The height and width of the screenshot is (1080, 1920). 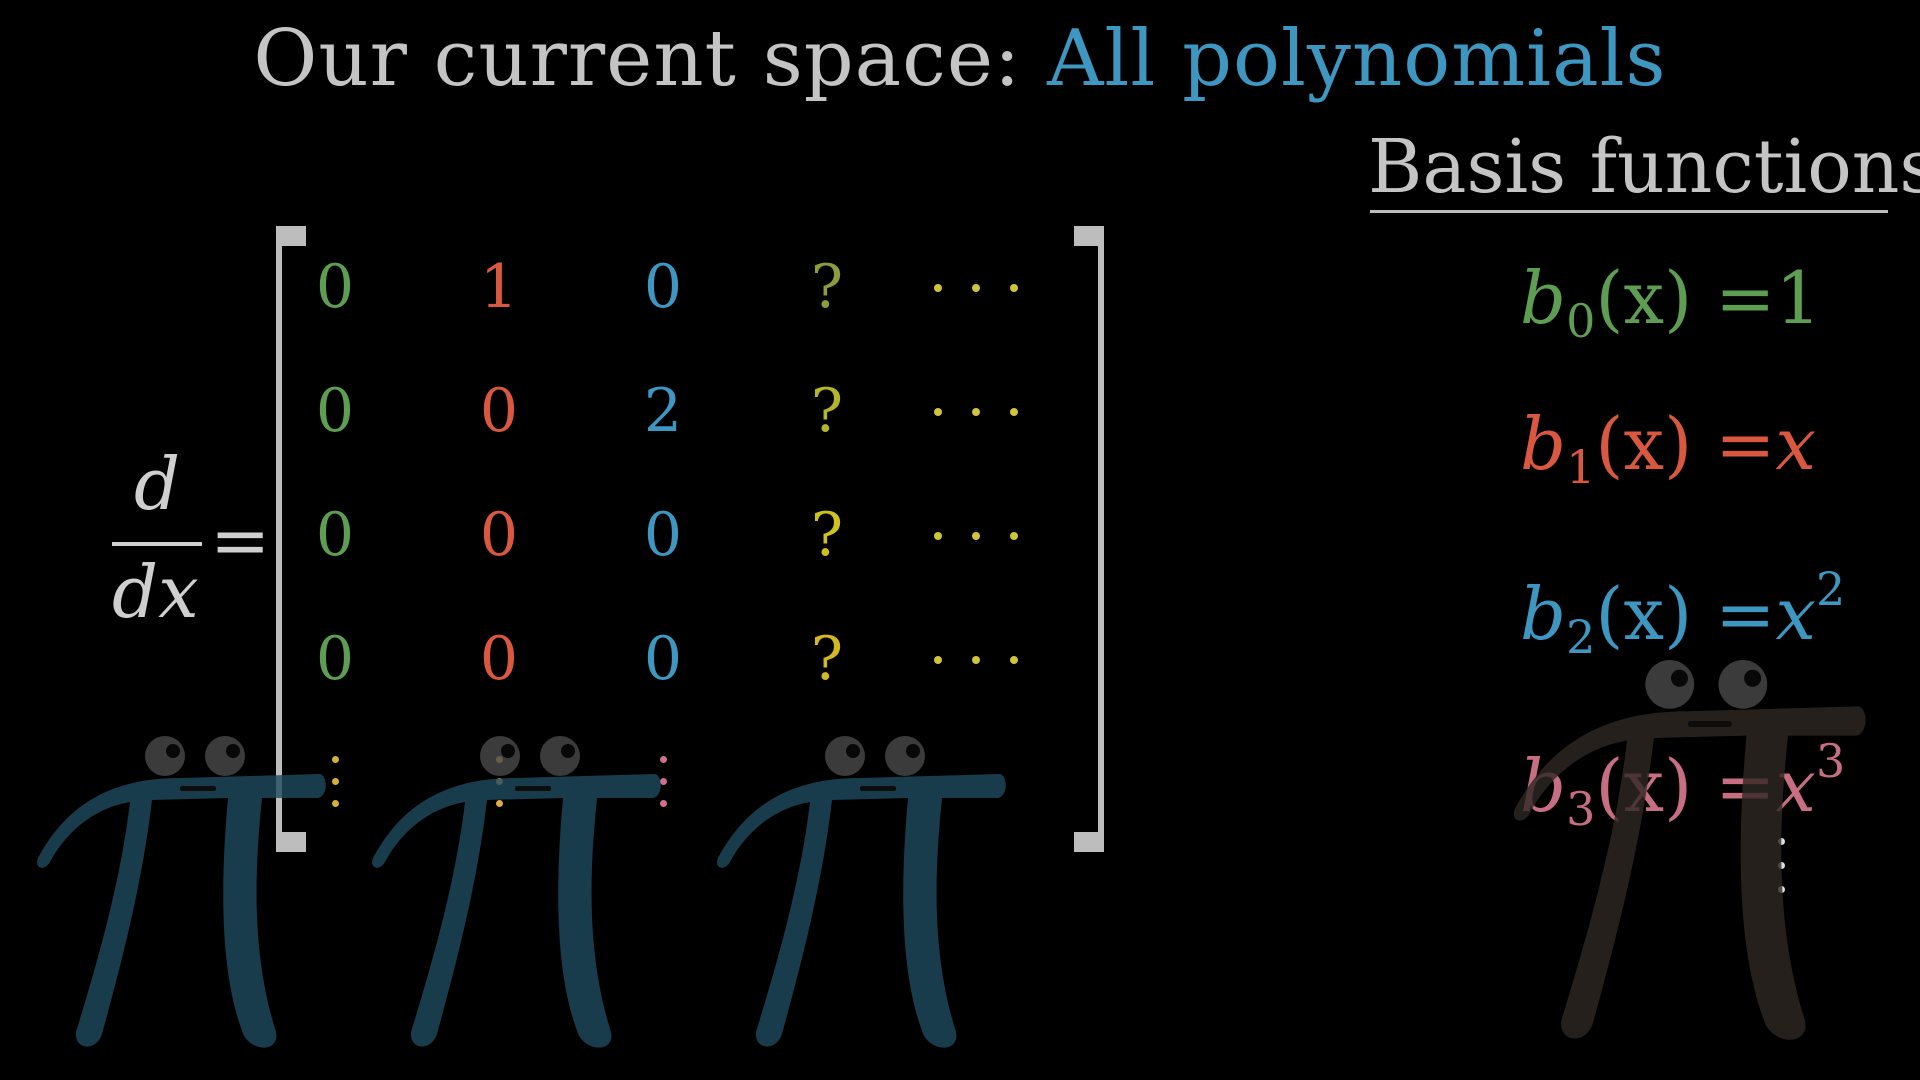 What do you see at coordinates (1629, 211) in the screenshot?
I see `basis-heading-underline` at bounding box center [1629, 211].